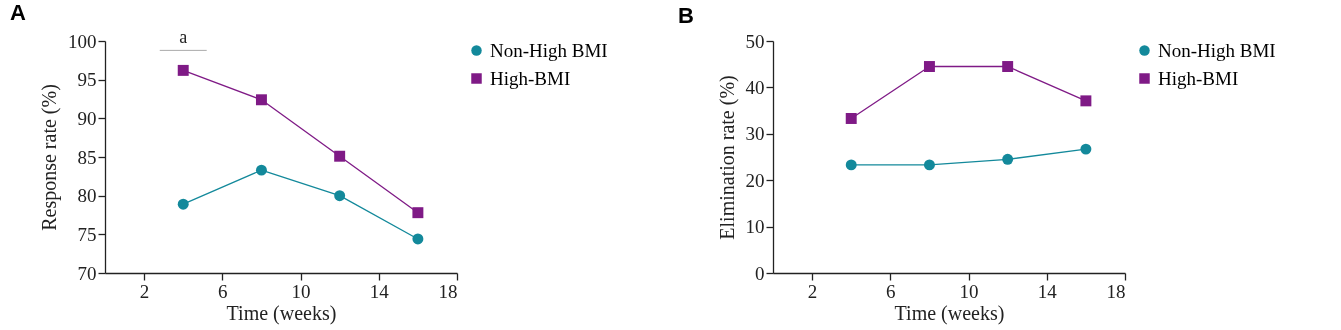 This screenshot has width=1341, height=330. I want to click on annotation: a, so click(183, 37).